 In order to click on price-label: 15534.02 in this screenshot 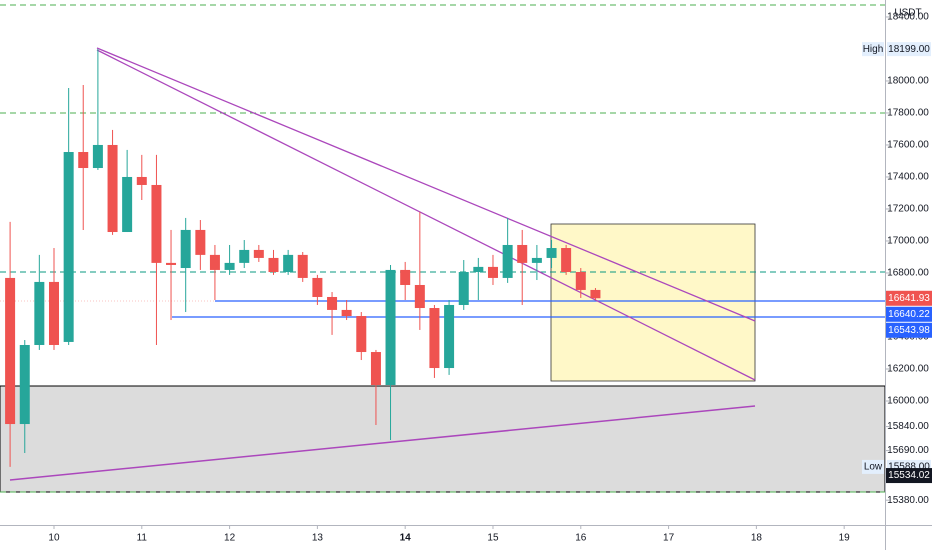, I will do `click(909, 475)`.